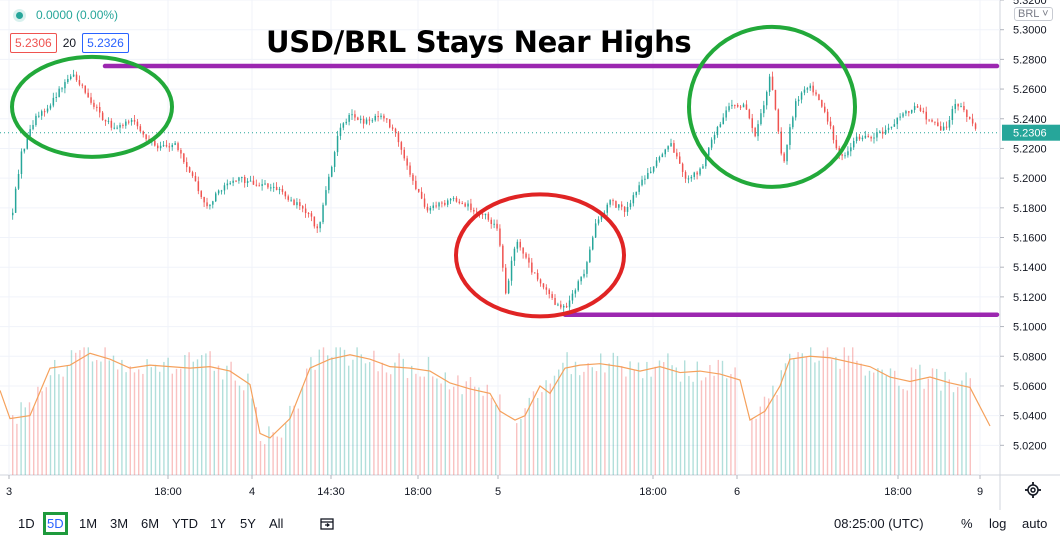 This screenshot has height=538, width=1060. What do you see at coordinates (26, 523) in the screenshot?
I see `timeframe-1d: 1D` at bounding box center [26, 523].